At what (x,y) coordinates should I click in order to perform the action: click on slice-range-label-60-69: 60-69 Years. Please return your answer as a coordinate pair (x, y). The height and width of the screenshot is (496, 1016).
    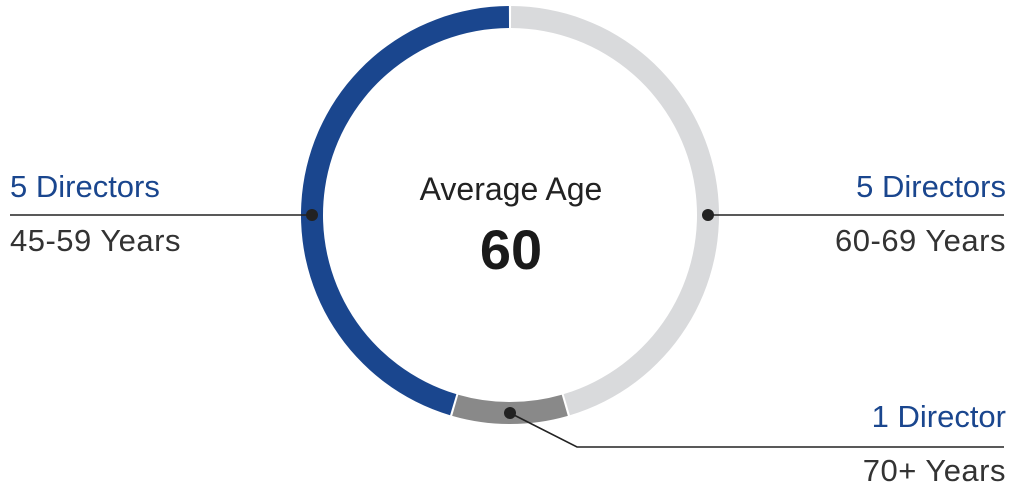
    Looking at the image, I should click on (920, 240).